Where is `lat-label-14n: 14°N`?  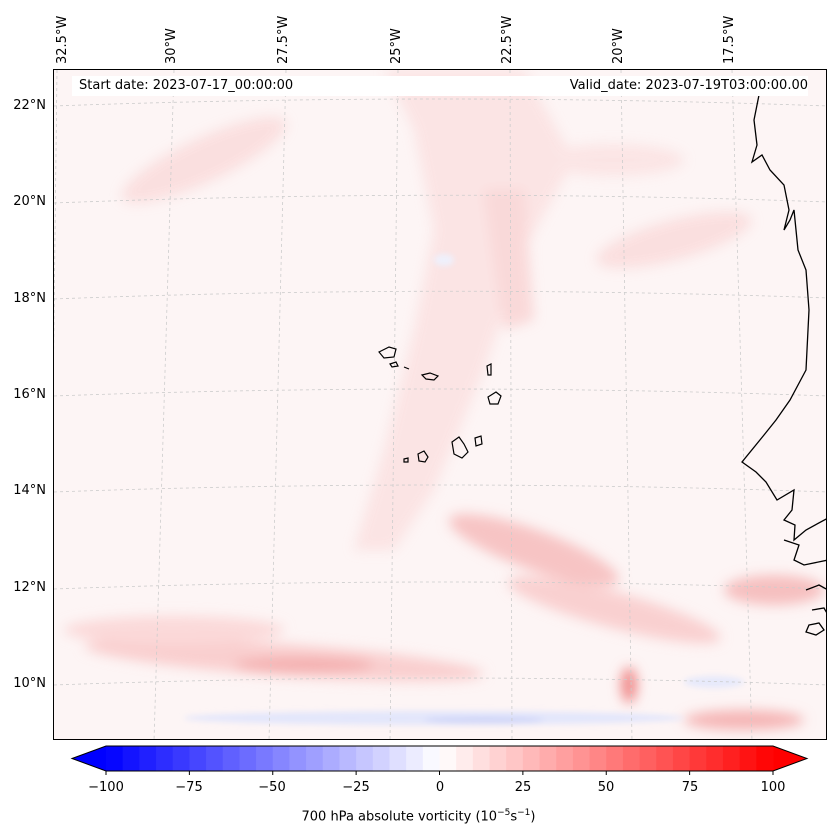
lat-label-14n: 14°N is located at coordinates (29, 490).